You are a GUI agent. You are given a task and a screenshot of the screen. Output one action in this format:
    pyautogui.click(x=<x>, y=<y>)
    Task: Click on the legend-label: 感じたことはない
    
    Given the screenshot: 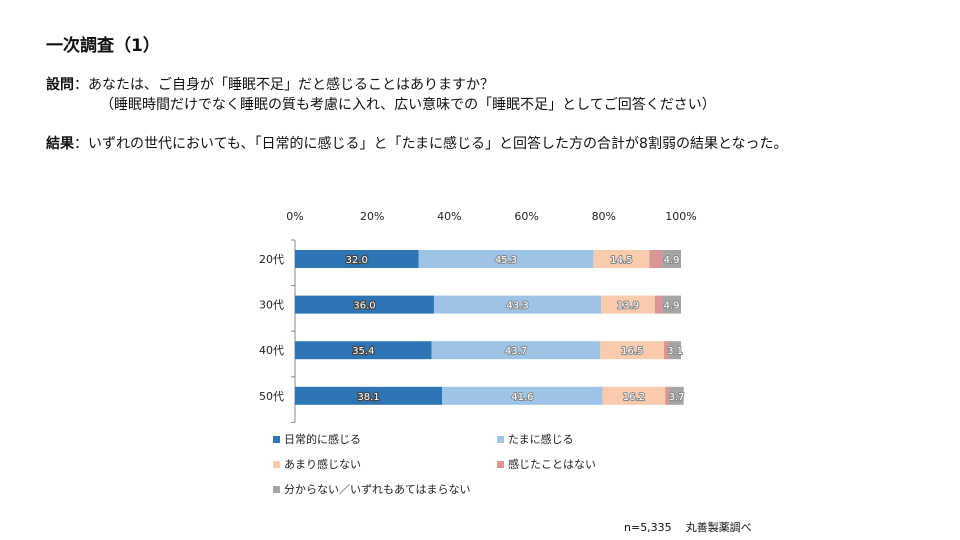 What is the action you would take?
    pyautogui.click(x=552, y=464)
    